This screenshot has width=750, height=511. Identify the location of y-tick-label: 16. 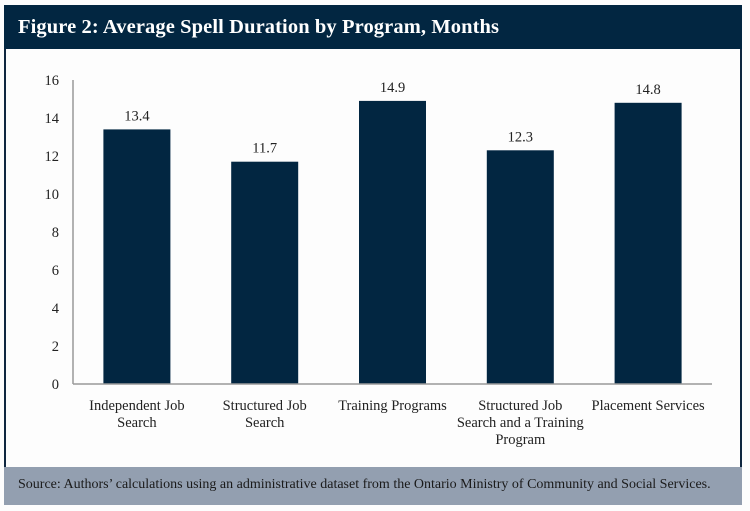
(52, 81).